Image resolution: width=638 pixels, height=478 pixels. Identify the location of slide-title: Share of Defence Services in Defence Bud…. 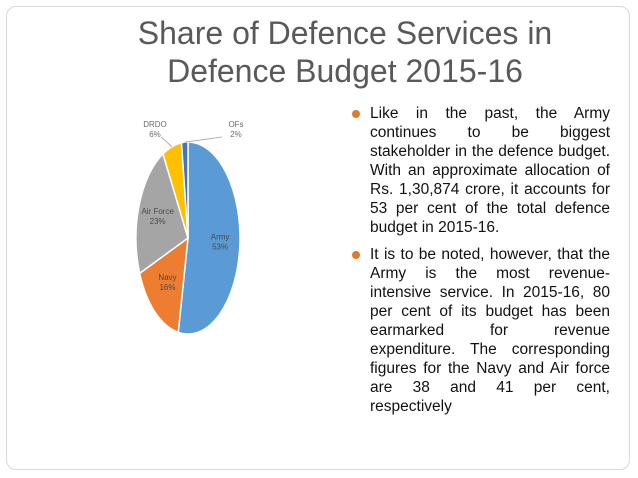
(345, 52).